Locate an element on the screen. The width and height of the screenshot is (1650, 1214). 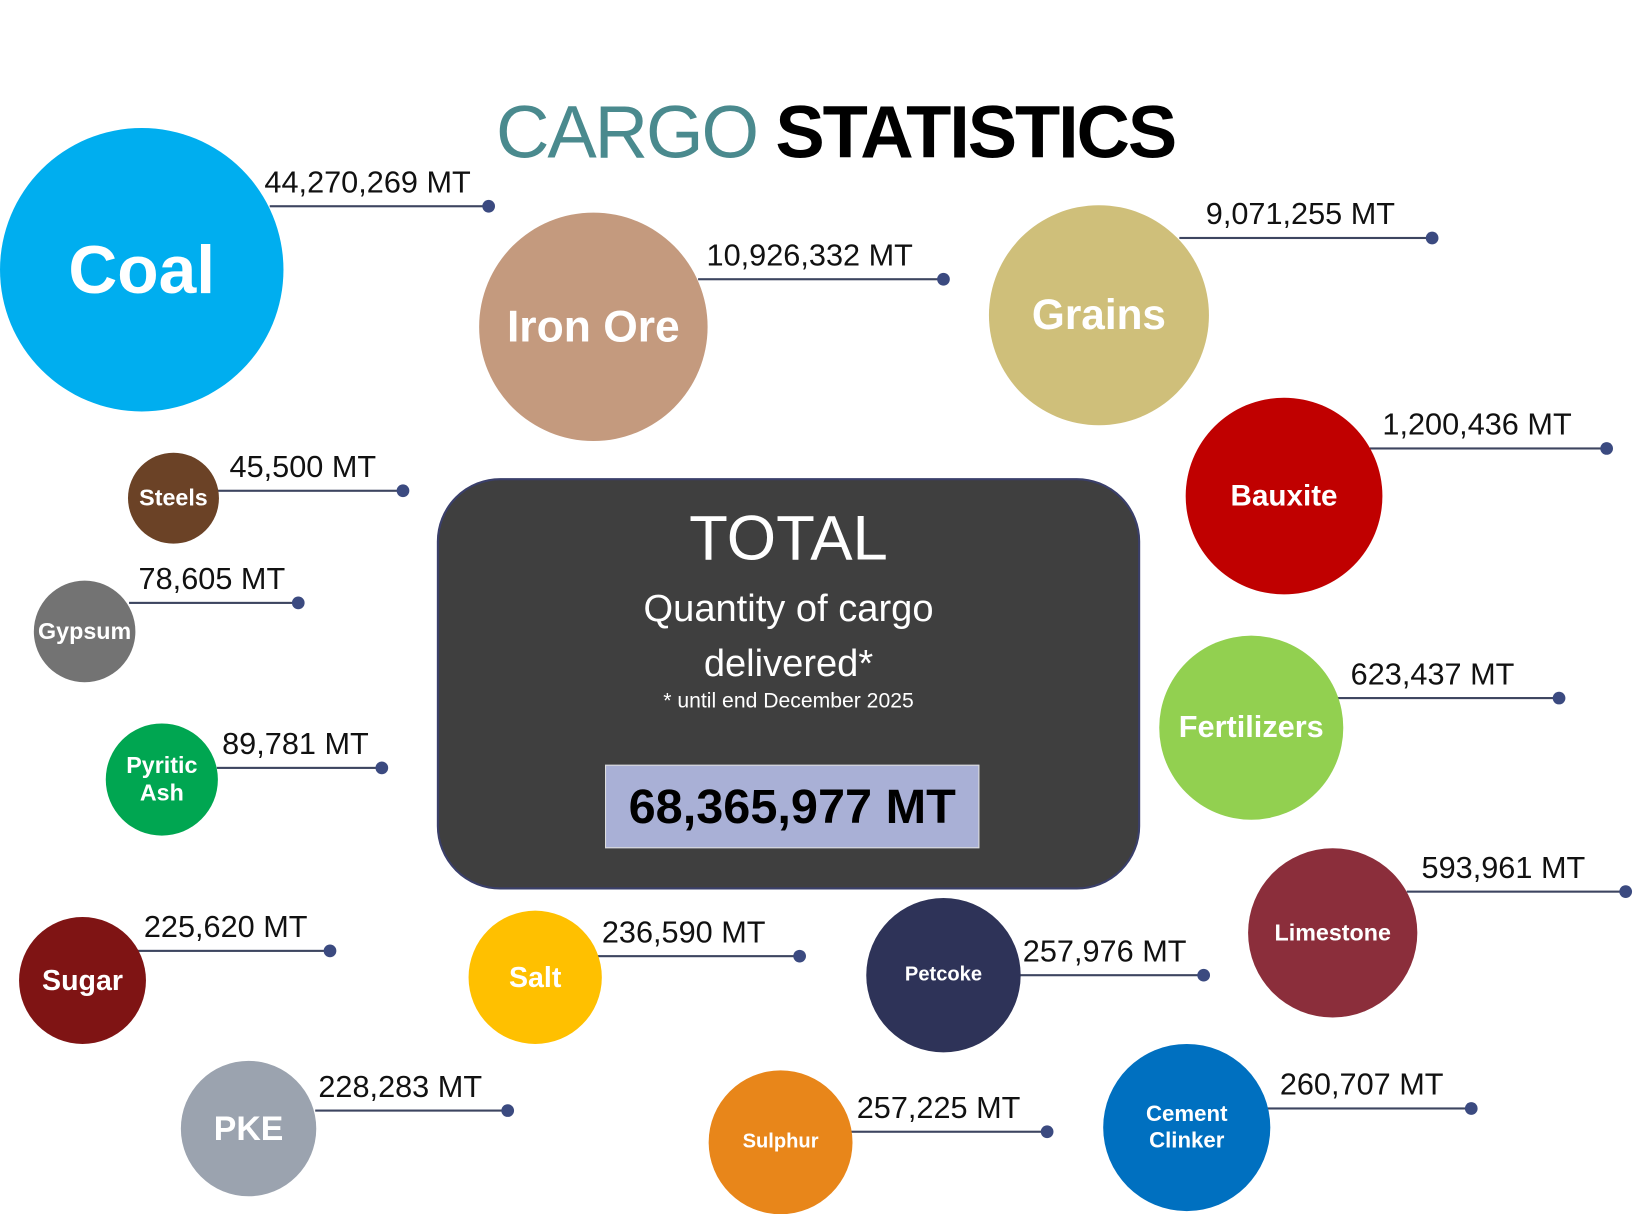
bubble-steels: Steels is located at coordinates (173, 498).